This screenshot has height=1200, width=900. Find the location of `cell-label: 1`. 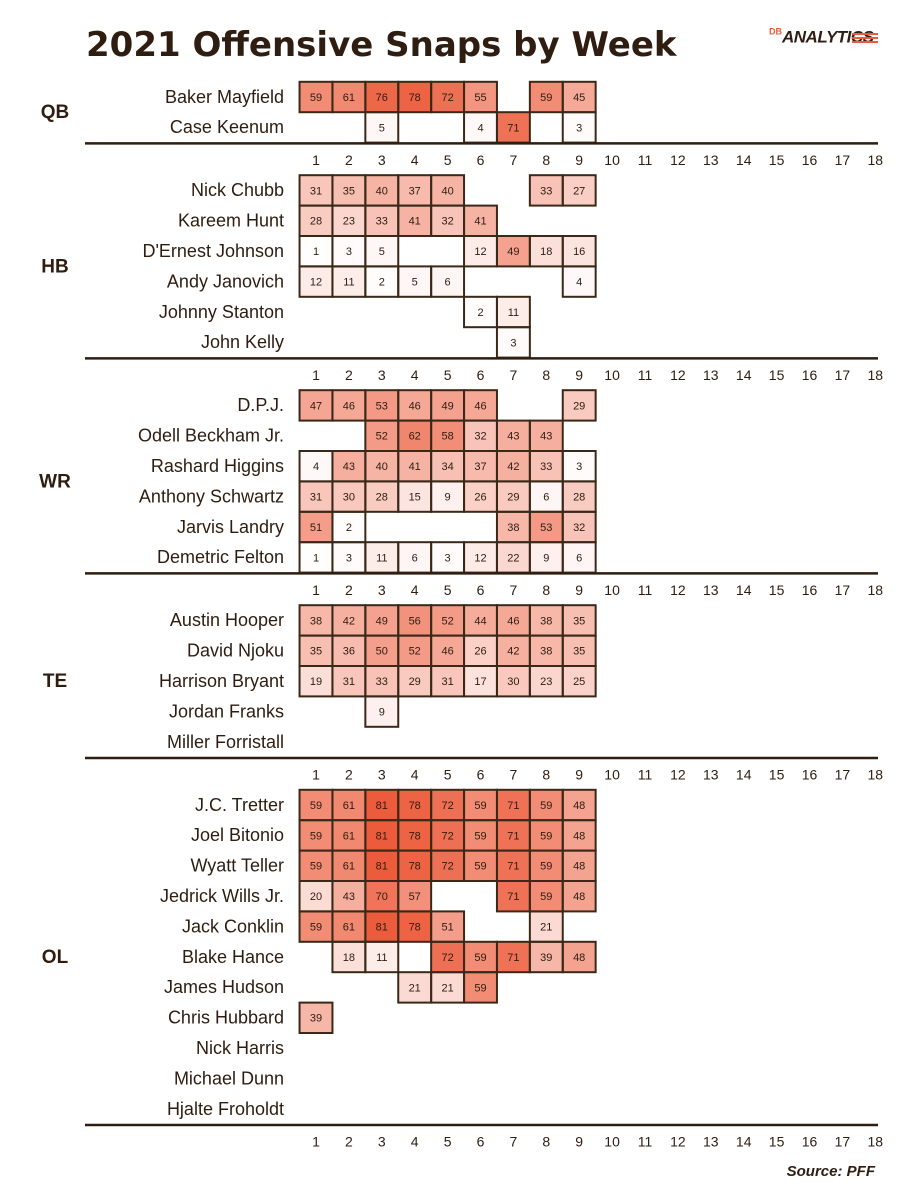

cell-label: 1 is located at coordinates (316, 252).